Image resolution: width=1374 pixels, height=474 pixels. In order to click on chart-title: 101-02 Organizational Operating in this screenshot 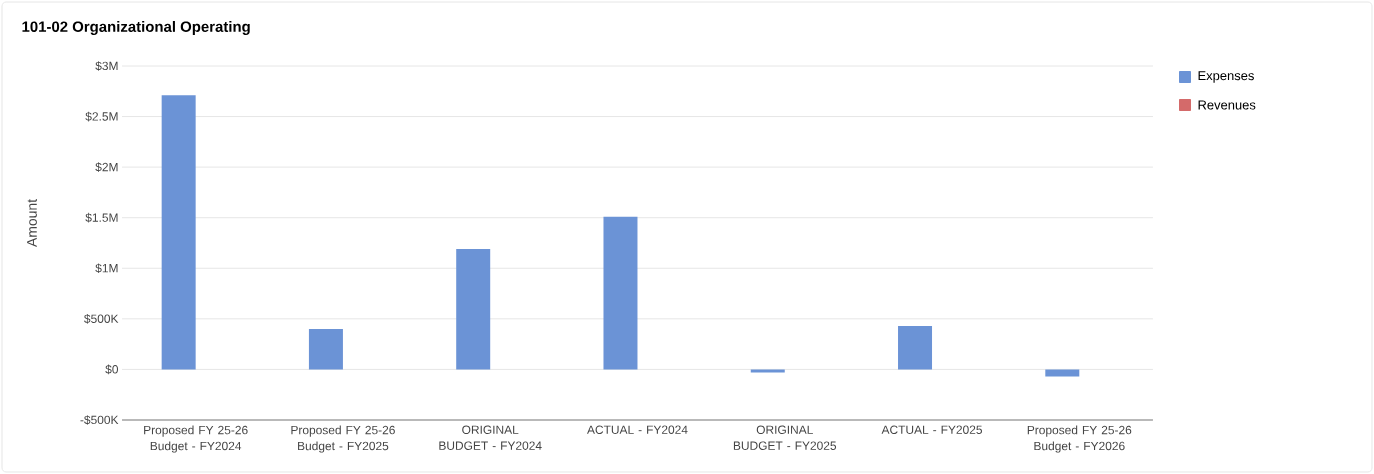, I will do `click(136, 27)`.